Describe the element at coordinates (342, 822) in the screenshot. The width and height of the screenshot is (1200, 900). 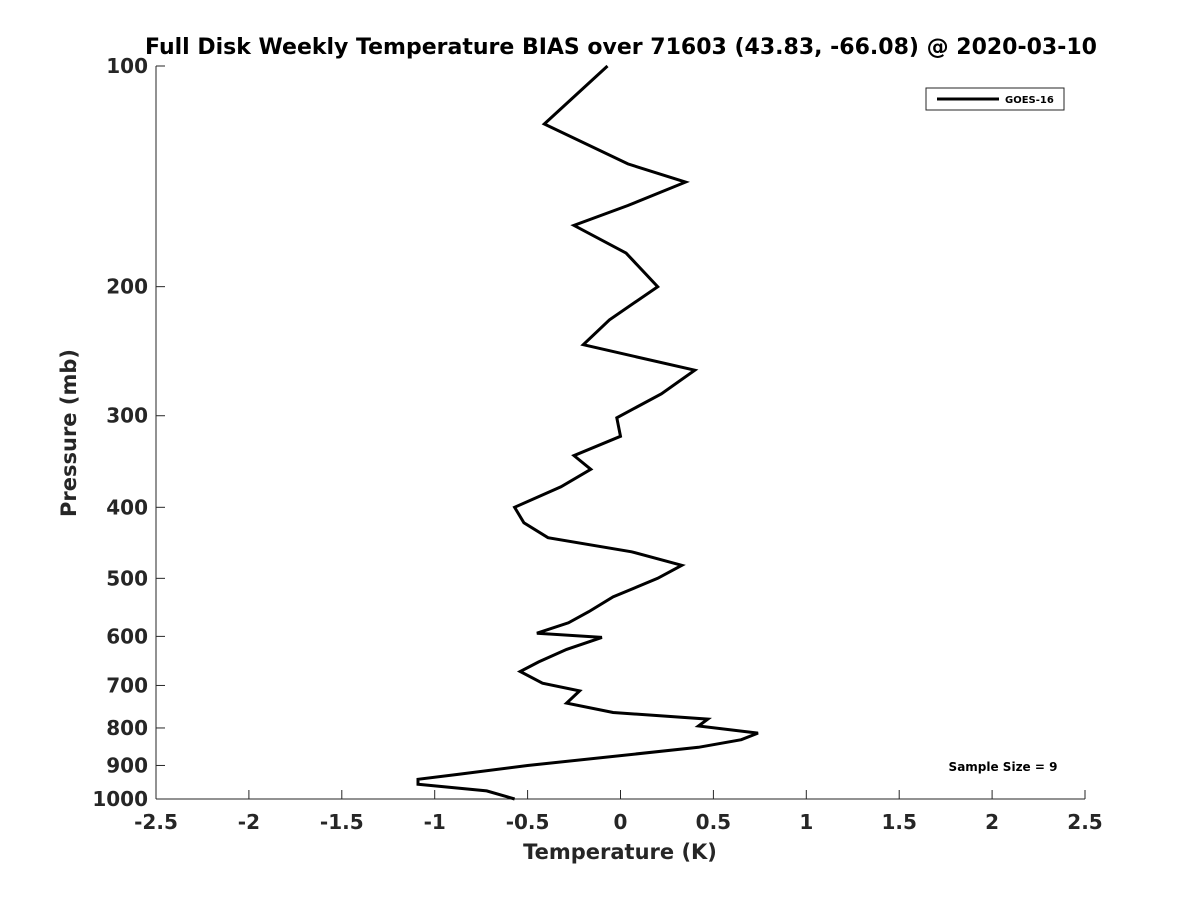
I see `x-tick-label: -1.5` at that location.